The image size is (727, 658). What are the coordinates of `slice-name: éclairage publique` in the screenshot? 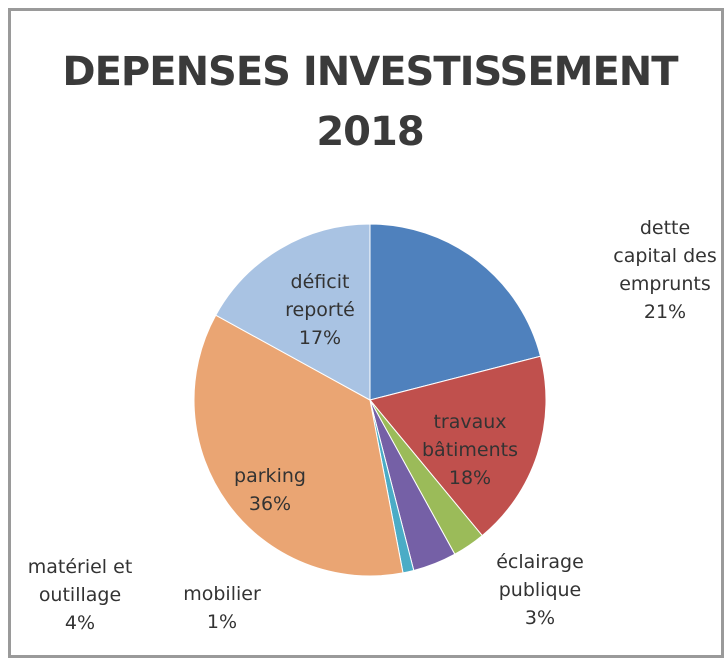 It's located at (540, 576).